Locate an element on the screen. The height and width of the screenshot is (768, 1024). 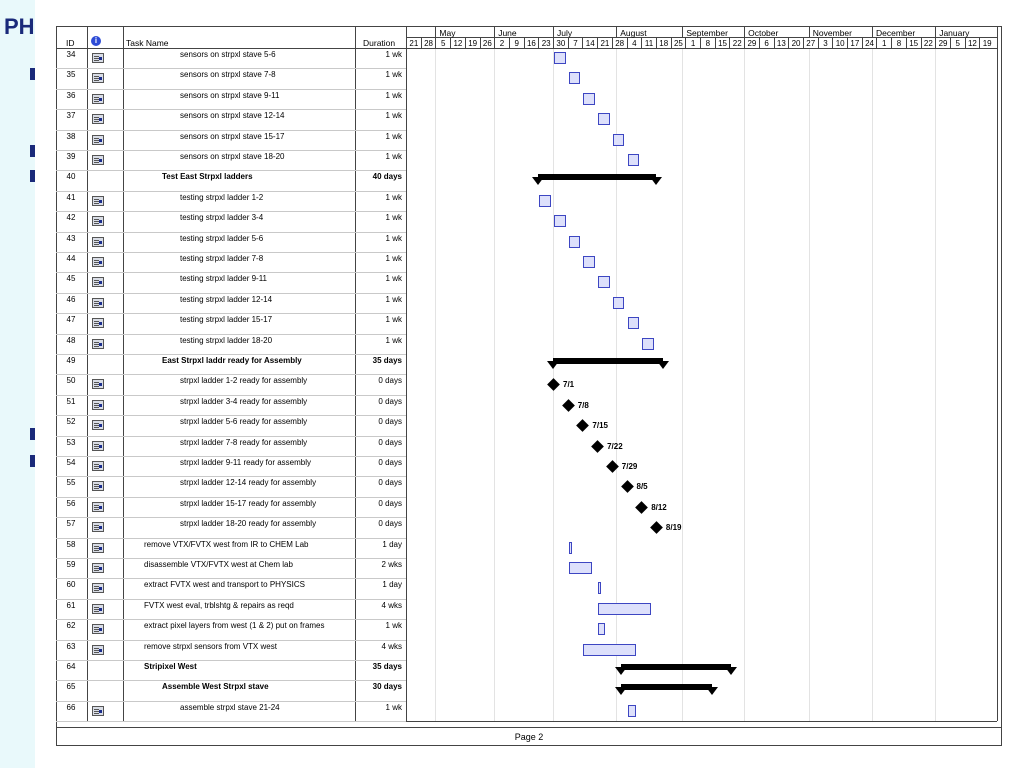
task-name: testing strpxl ladder 3-4 is located at coordinates (222, 218).